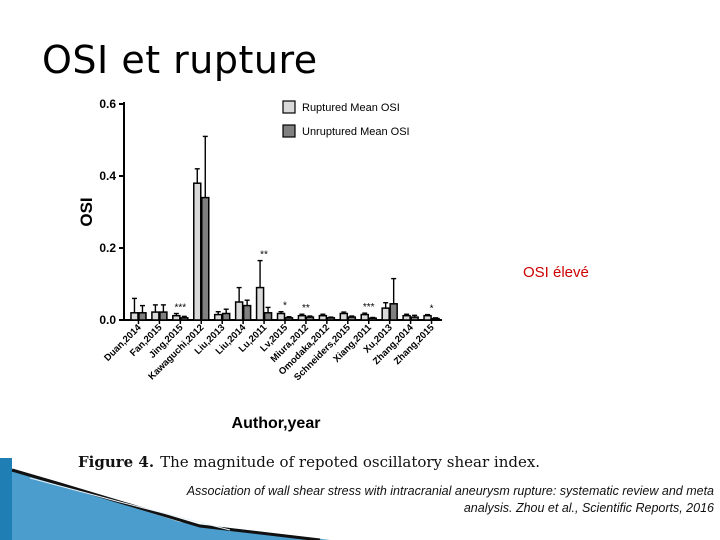 The image size is (720, 540). What do you see at coordinates (356, 132) in the screenshot?
I see `legend-label-unruptured: Unruptured Mean OSI` at bounding box center [356, 132].